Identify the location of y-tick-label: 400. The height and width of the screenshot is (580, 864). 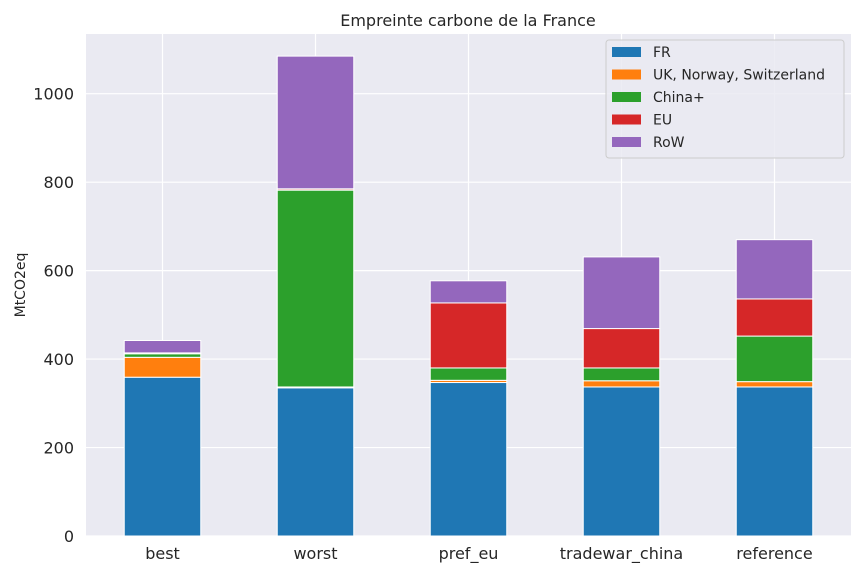
(58, 359).